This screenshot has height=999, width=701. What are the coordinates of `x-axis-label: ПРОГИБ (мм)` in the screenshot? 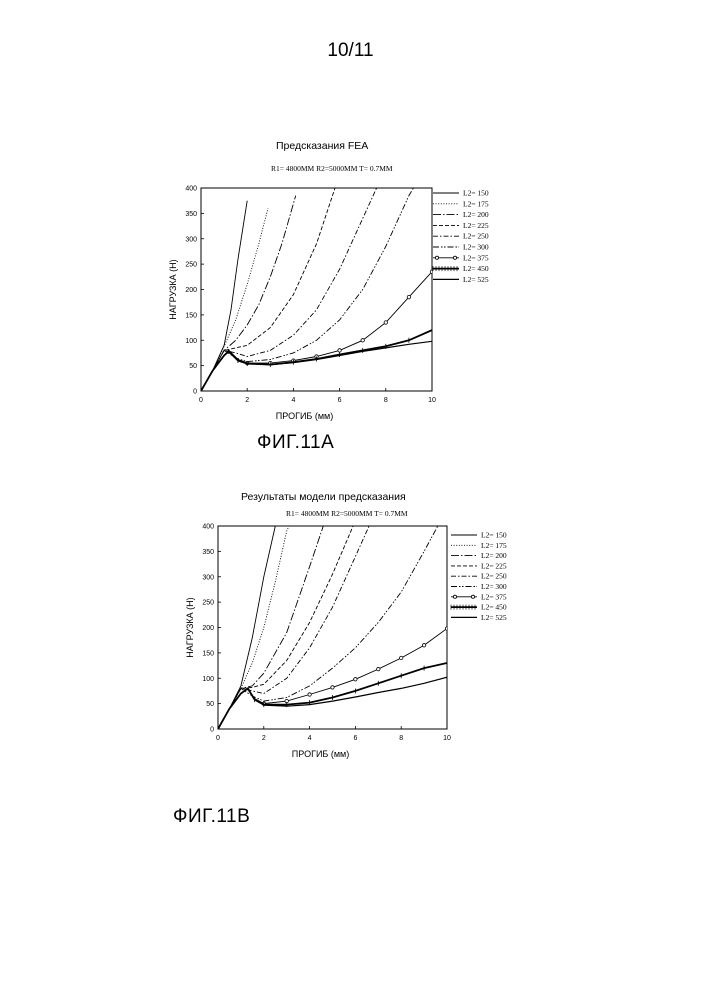 It's located at (320, 754).